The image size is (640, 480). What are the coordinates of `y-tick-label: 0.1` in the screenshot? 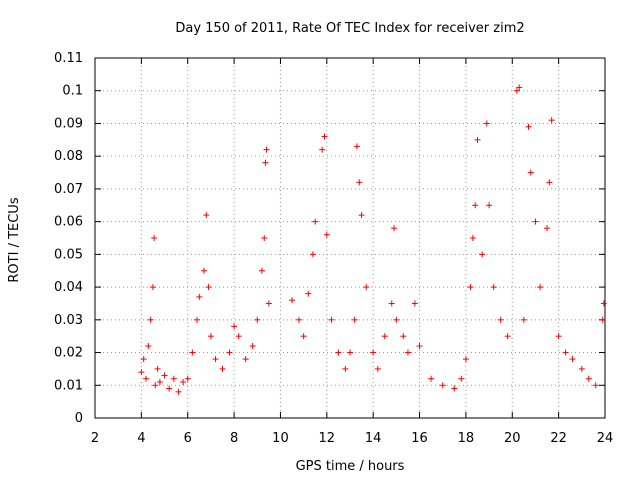 It's located at (72, 91).